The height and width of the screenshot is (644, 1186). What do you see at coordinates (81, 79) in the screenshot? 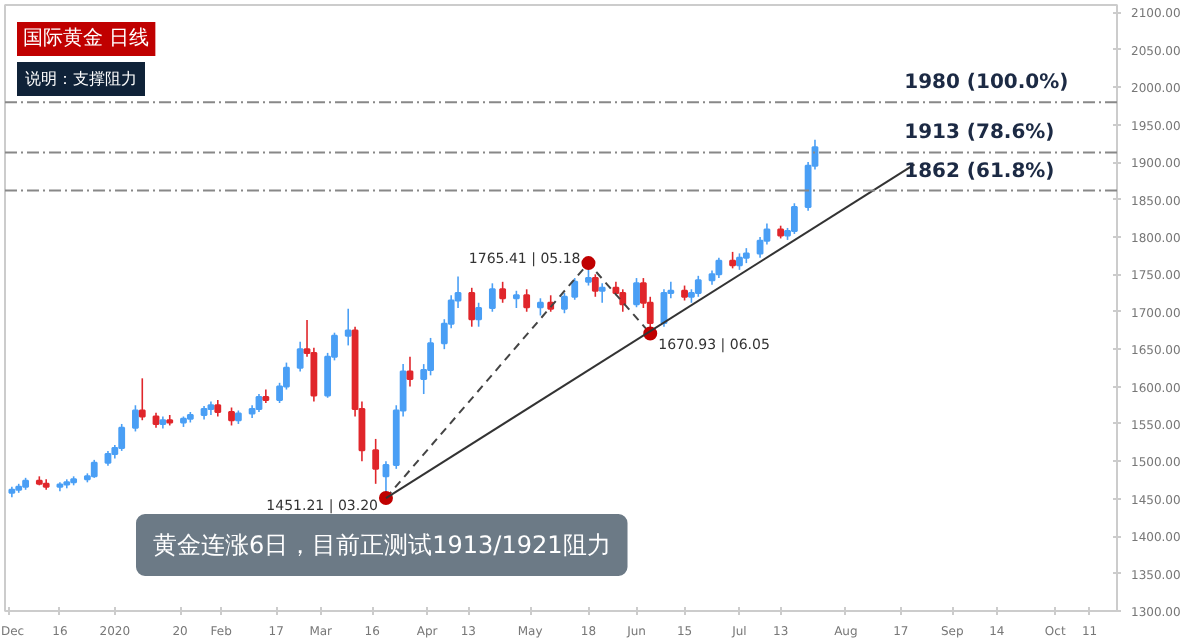
I see `text: 说明：支撑阻力` at bounding box center [81, 79].